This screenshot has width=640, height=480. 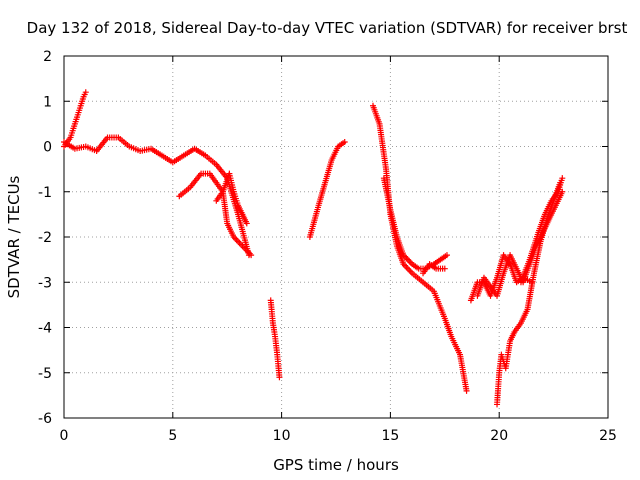 I want to click on series-track-e, so click(x=275, y=339).